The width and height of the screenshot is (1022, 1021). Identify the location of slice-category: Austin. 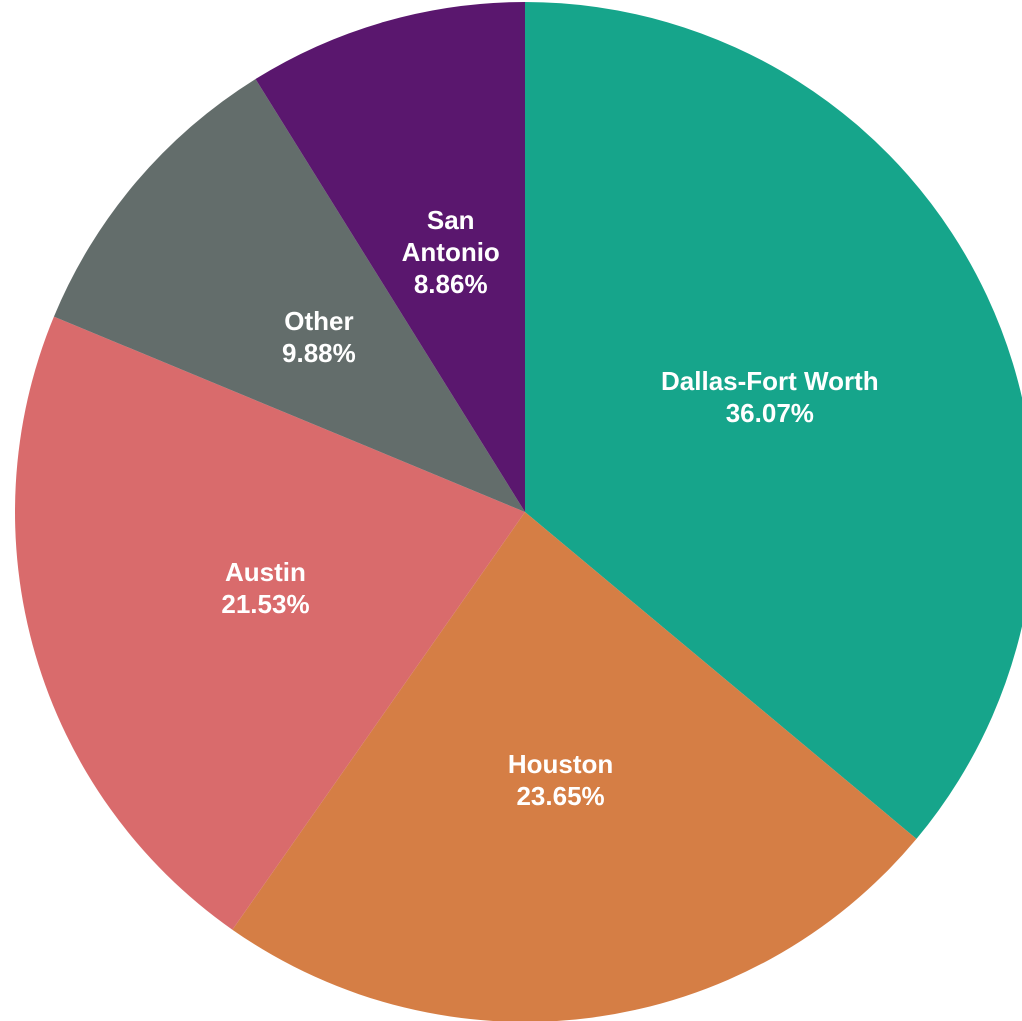
(265, 571).